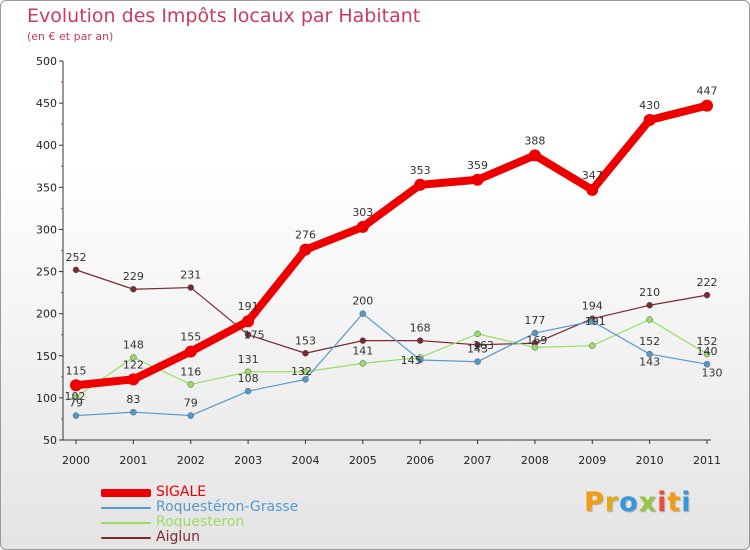 Image resolution: width=750 pixels, height=550 pixels. Describe the element at coordinates (190, 337) in the screenshot. I see `data-label: 155` at that location.